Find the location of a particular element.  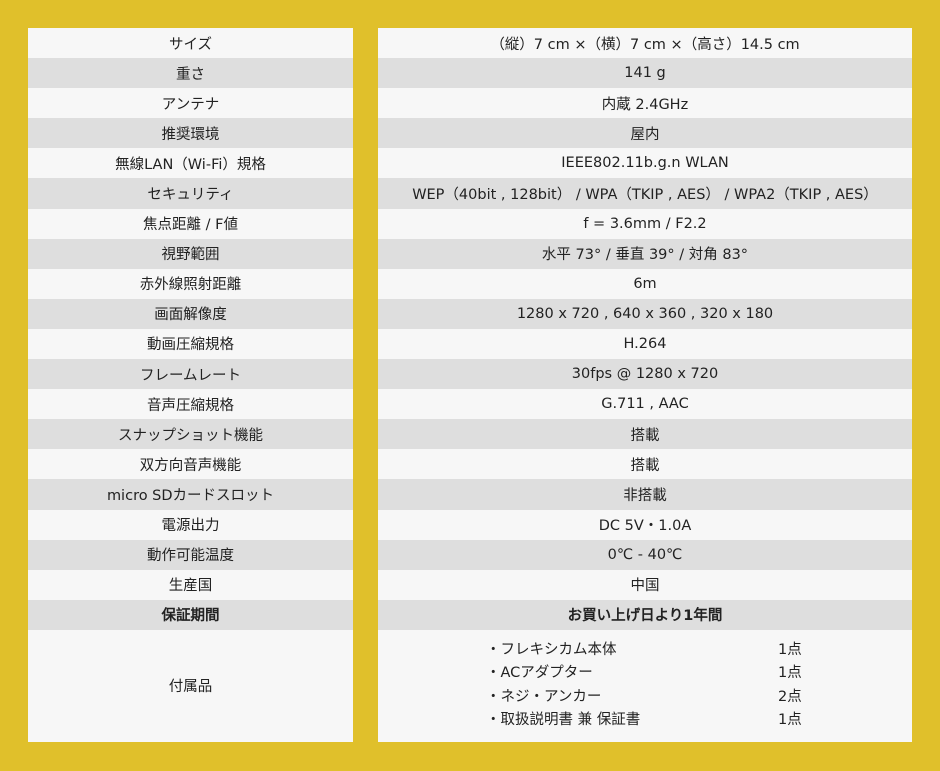

spec-value: 0℃ - 40℃ is located at coordinates (645, 554).